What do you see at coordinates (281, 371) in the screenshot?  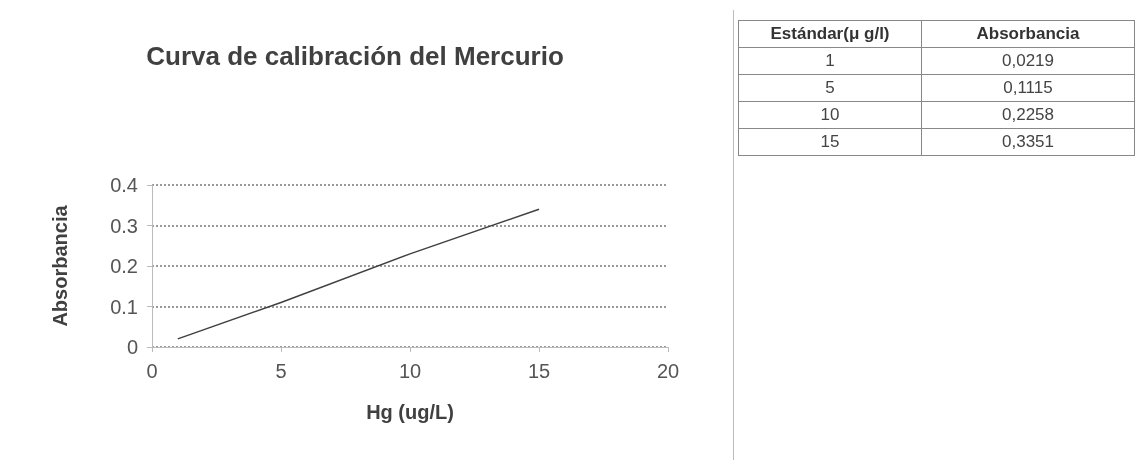 I see `x-tick-label: 5` at bounding box center [281, 371].